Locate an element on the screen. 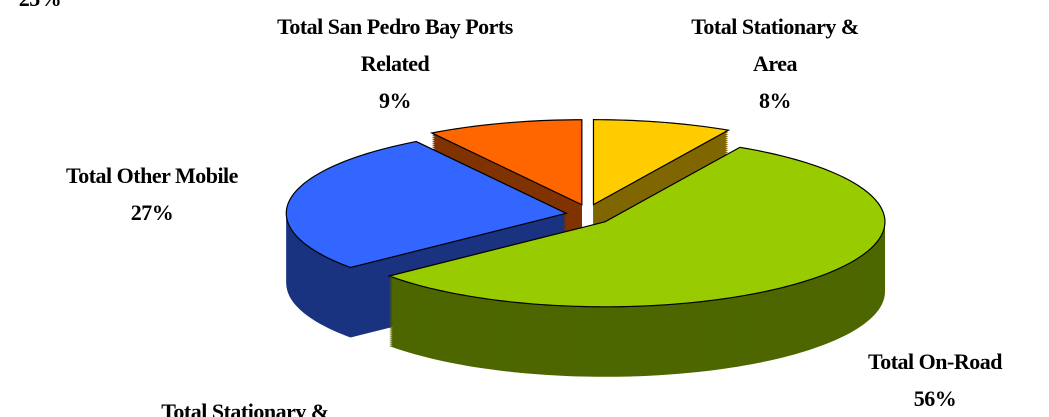 The image size is (1049, 417). slice-label-line: 8% is located at coordinates (775, 100).